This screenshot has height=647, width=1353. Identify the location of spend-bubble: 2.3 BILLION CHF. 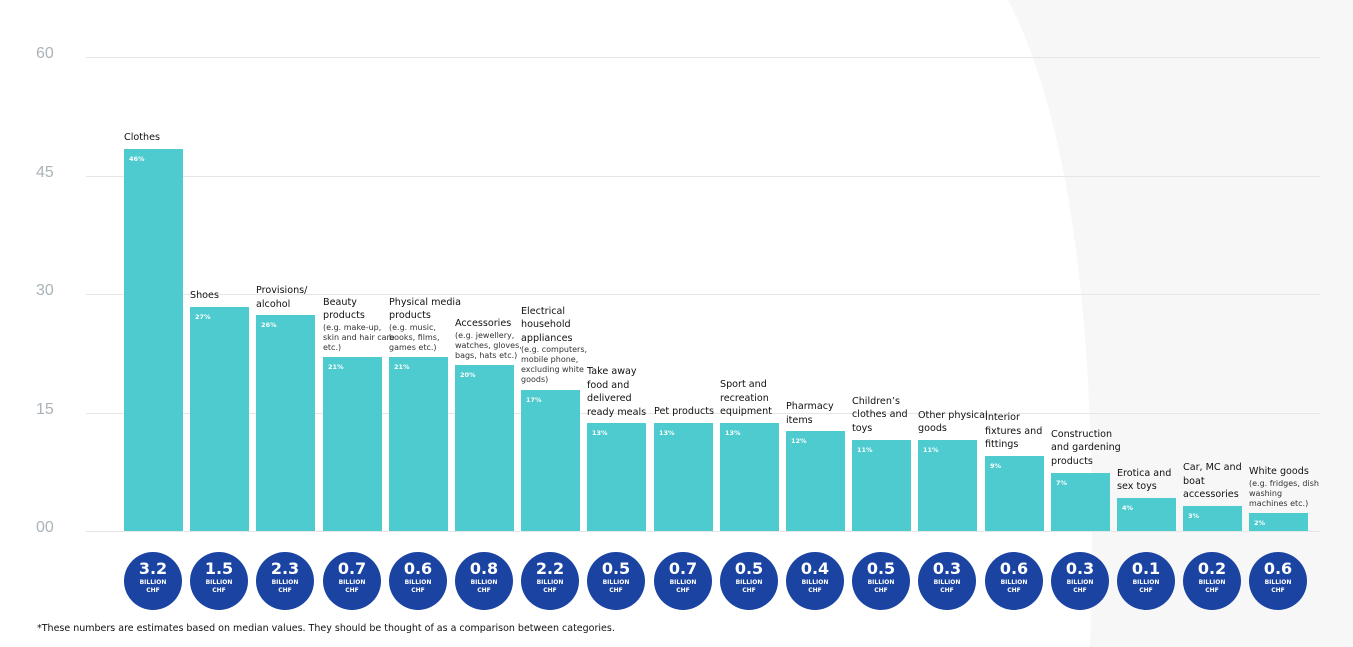
(285, 581).